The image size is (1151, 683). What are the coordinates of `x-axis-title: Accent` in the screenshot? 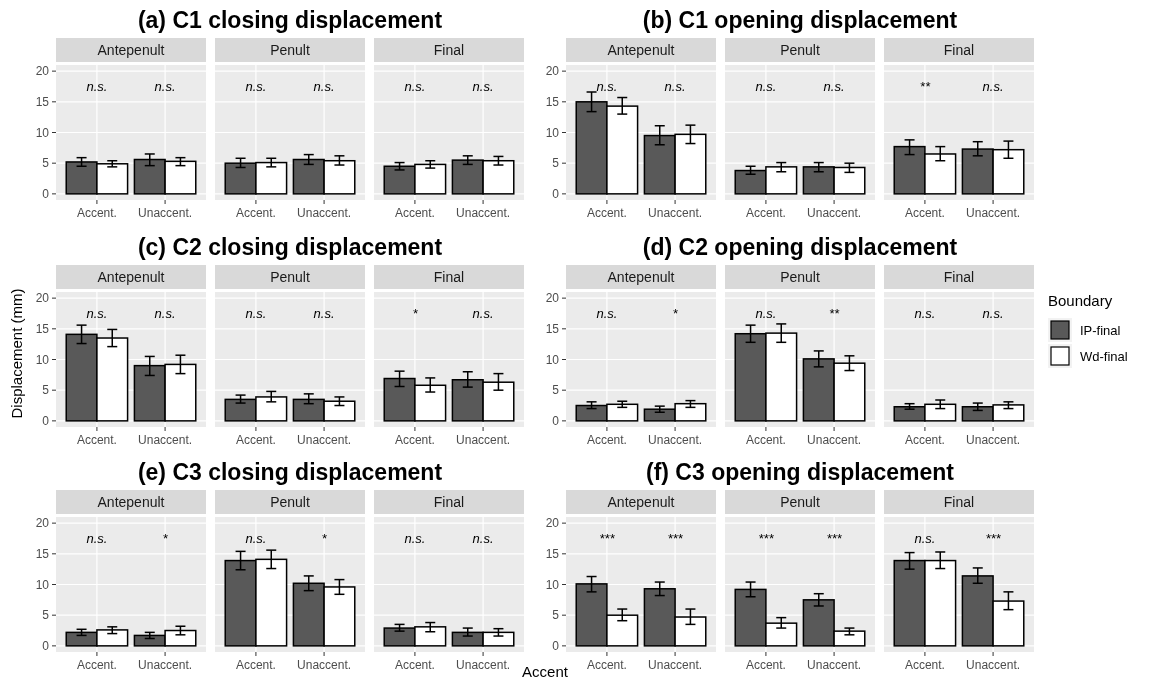 It's located at (545, 671).